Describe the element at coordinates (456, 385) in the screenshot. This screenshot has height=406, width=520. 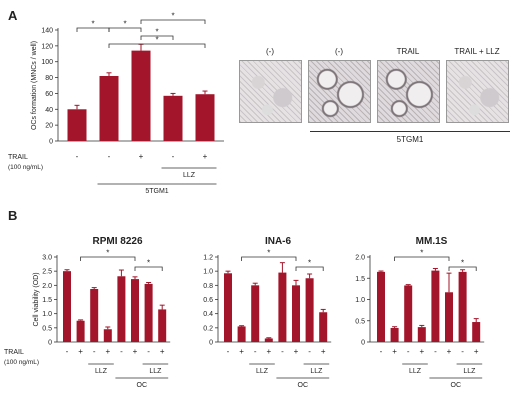
I see `chart3-group-label: OC` at that location.